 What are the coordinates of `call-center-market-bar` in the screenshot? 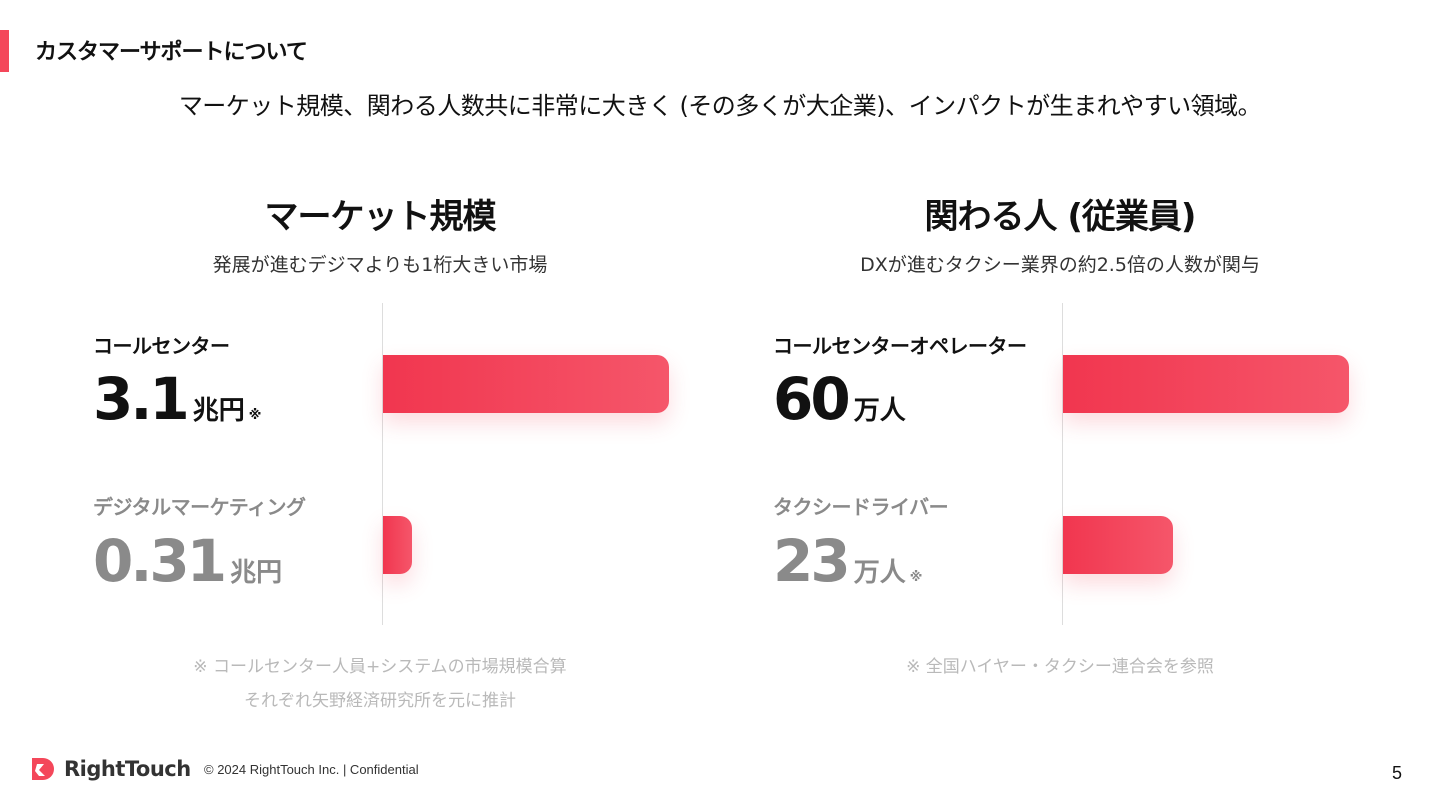 It's located at (526, 384).